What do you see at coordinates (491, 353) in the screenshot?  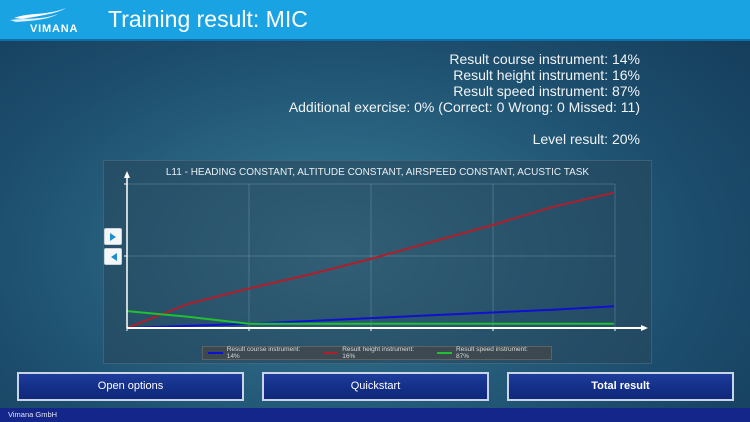 I see `legend-label: Result speed instrument: 87%` at bounding box center [491, 353].